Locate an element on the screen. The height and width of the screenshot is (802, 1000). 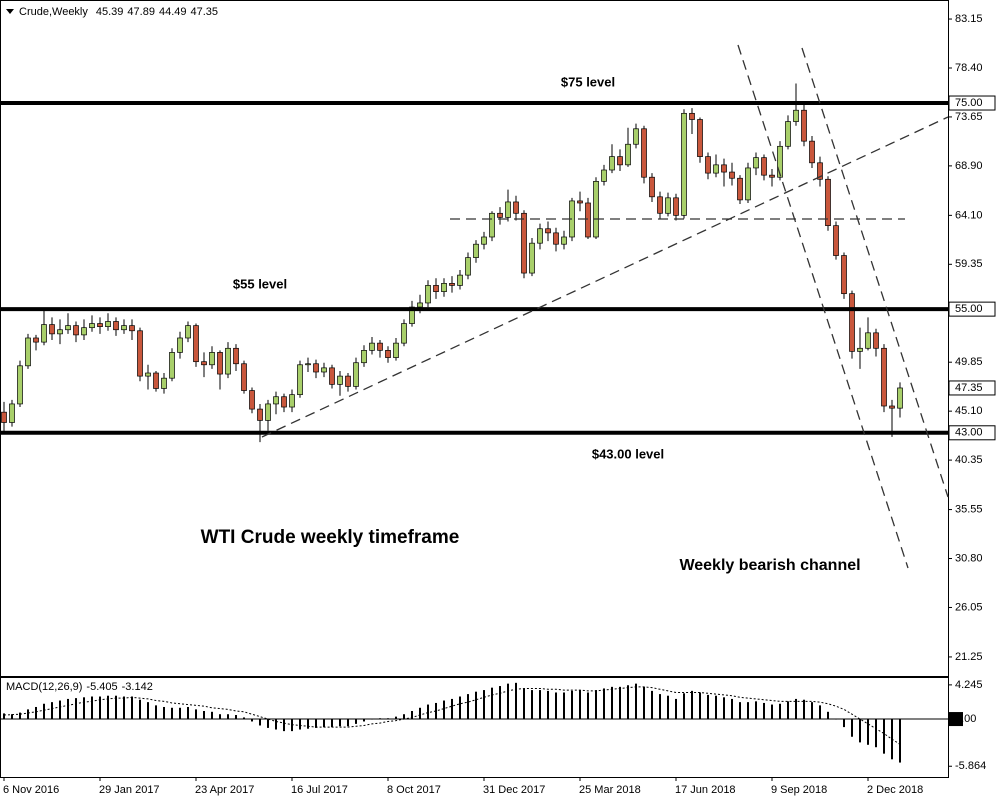
channel-line-lower is located at coordinates (823, 306).